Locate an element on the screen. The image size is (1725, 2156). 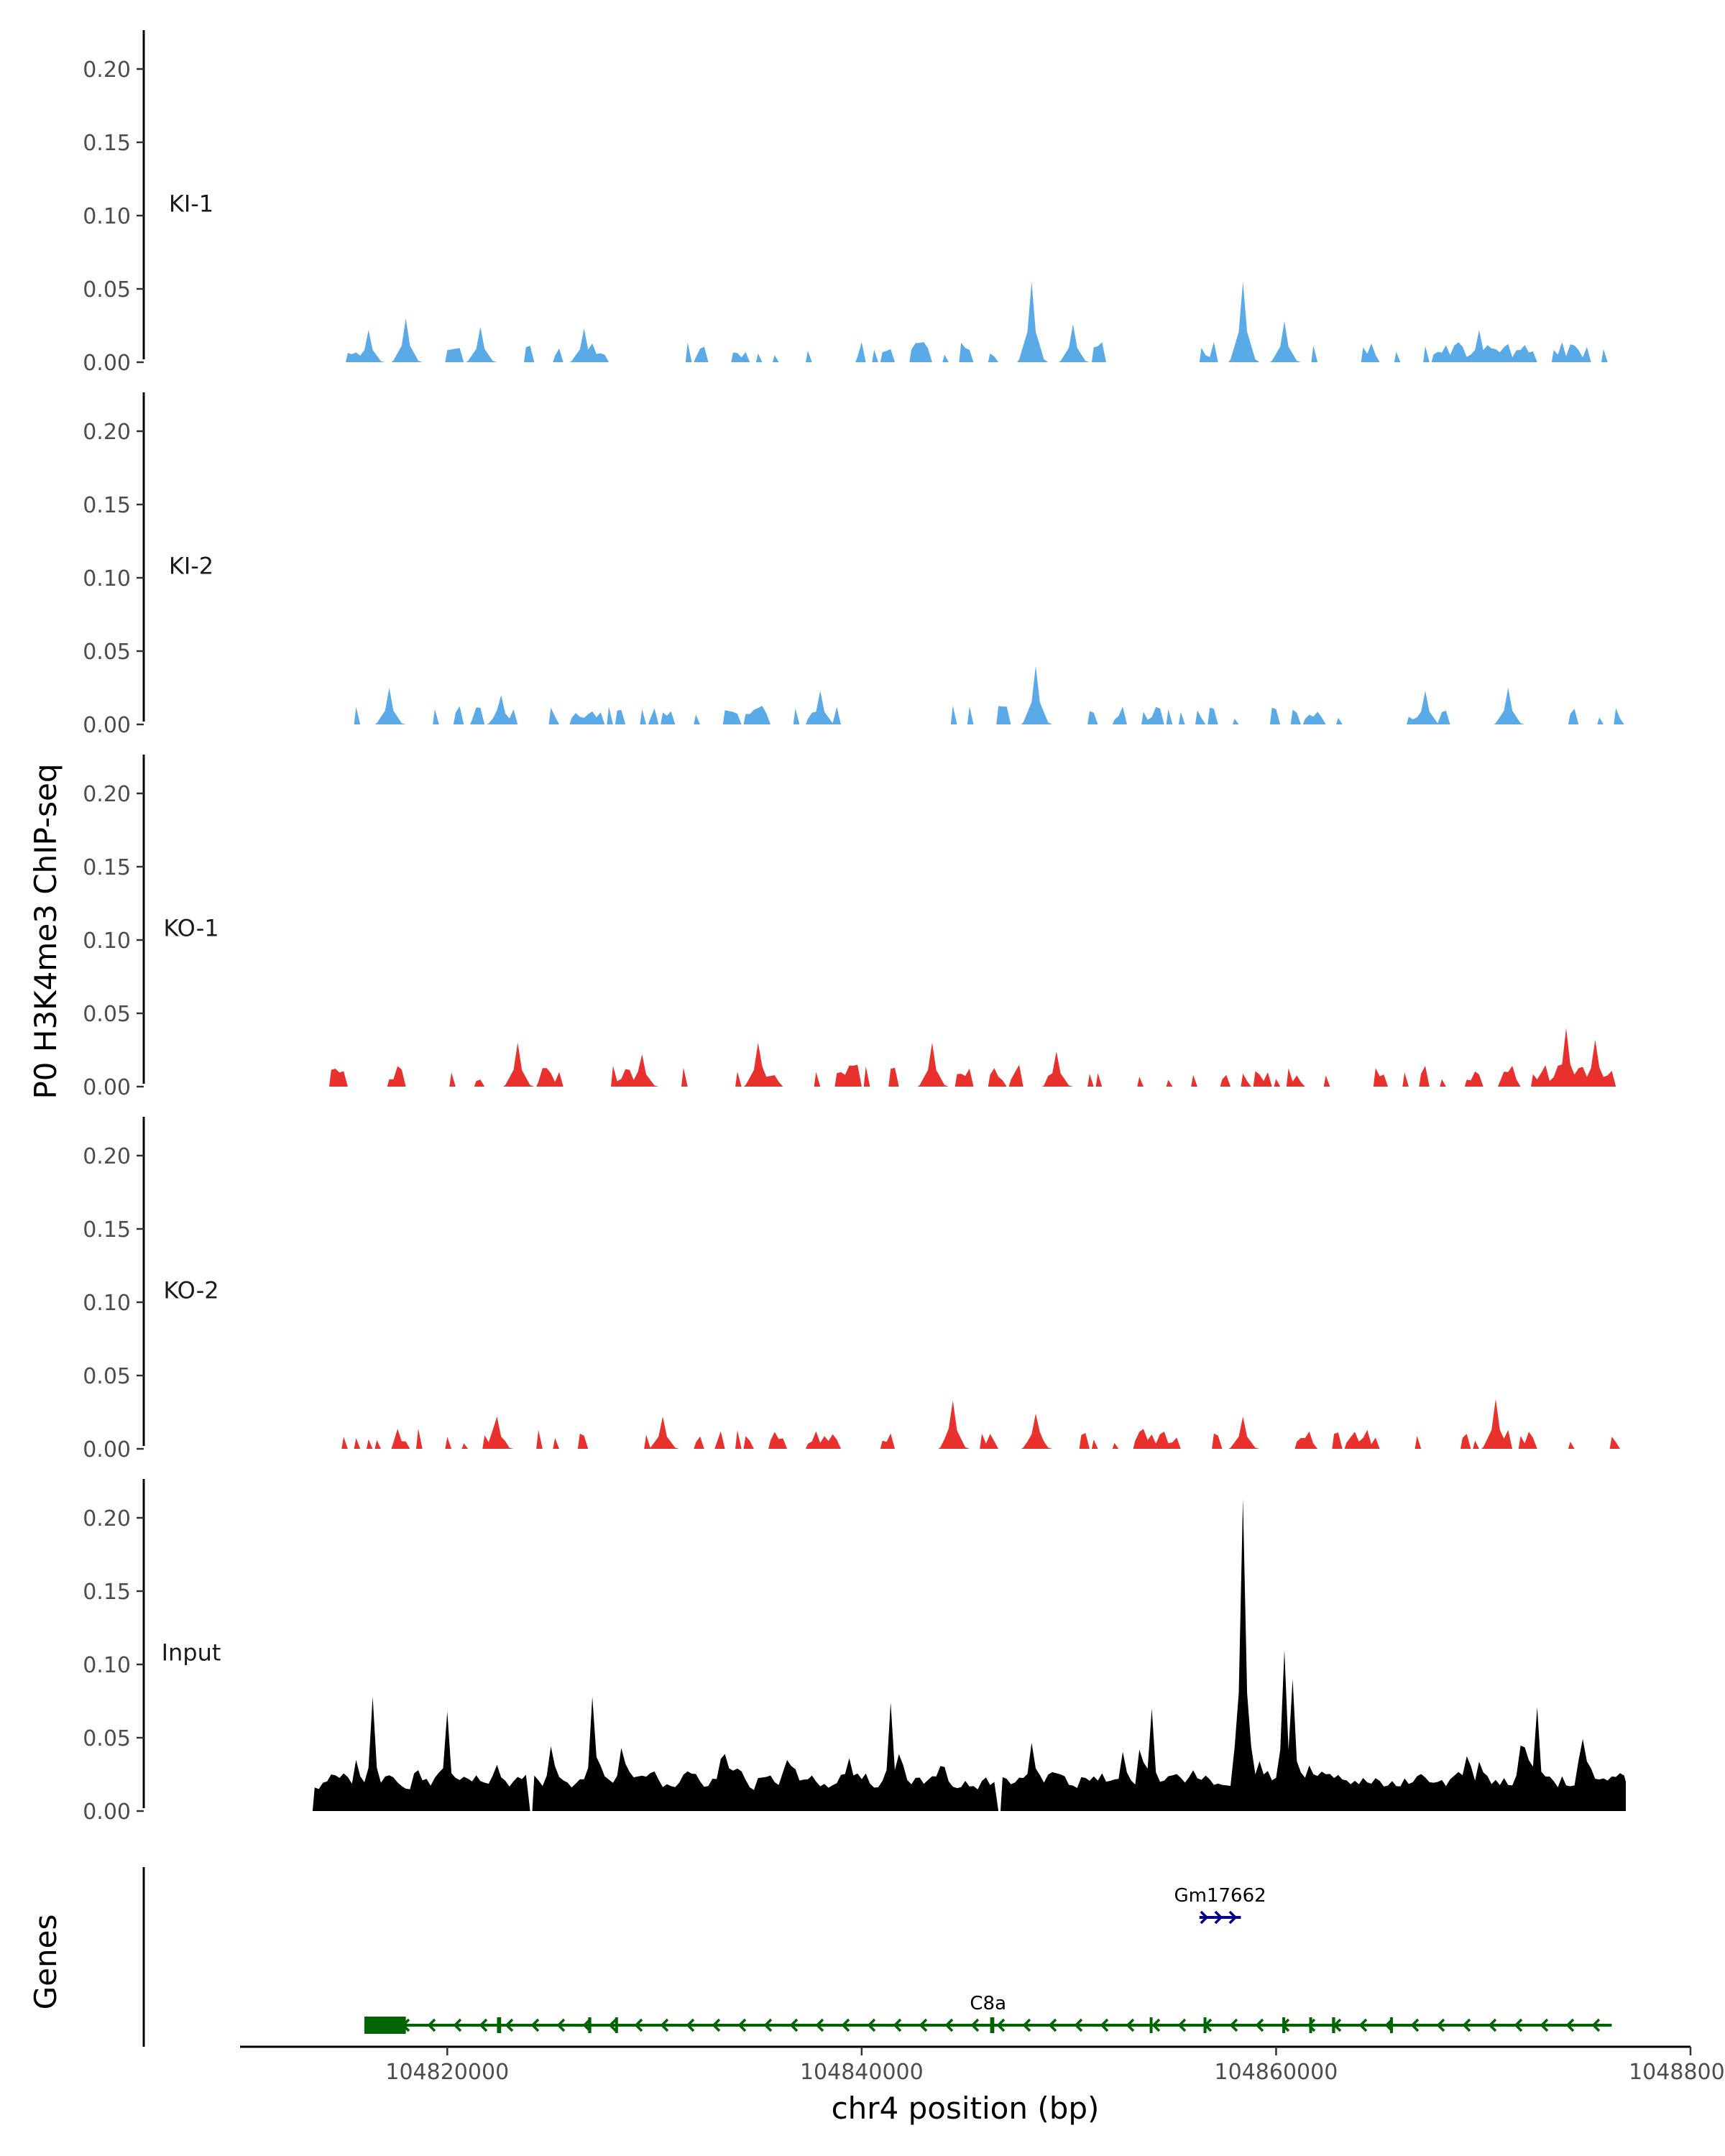
gene-gm17662: Gm17662 is located at coordinates (1220, 1905).